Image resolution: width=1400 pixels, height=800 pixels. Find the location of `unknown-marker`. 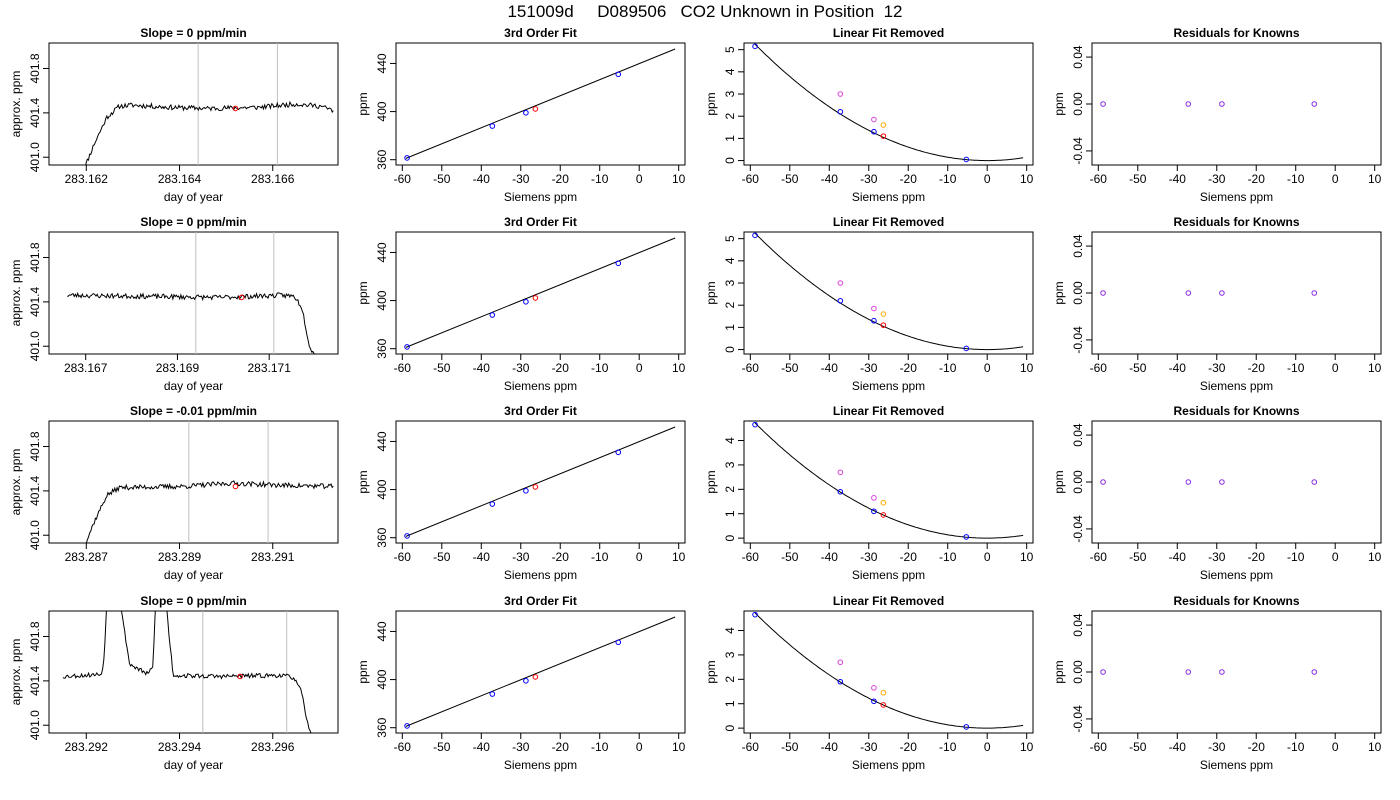

unknown-marker is located at coordinates (235, 486).